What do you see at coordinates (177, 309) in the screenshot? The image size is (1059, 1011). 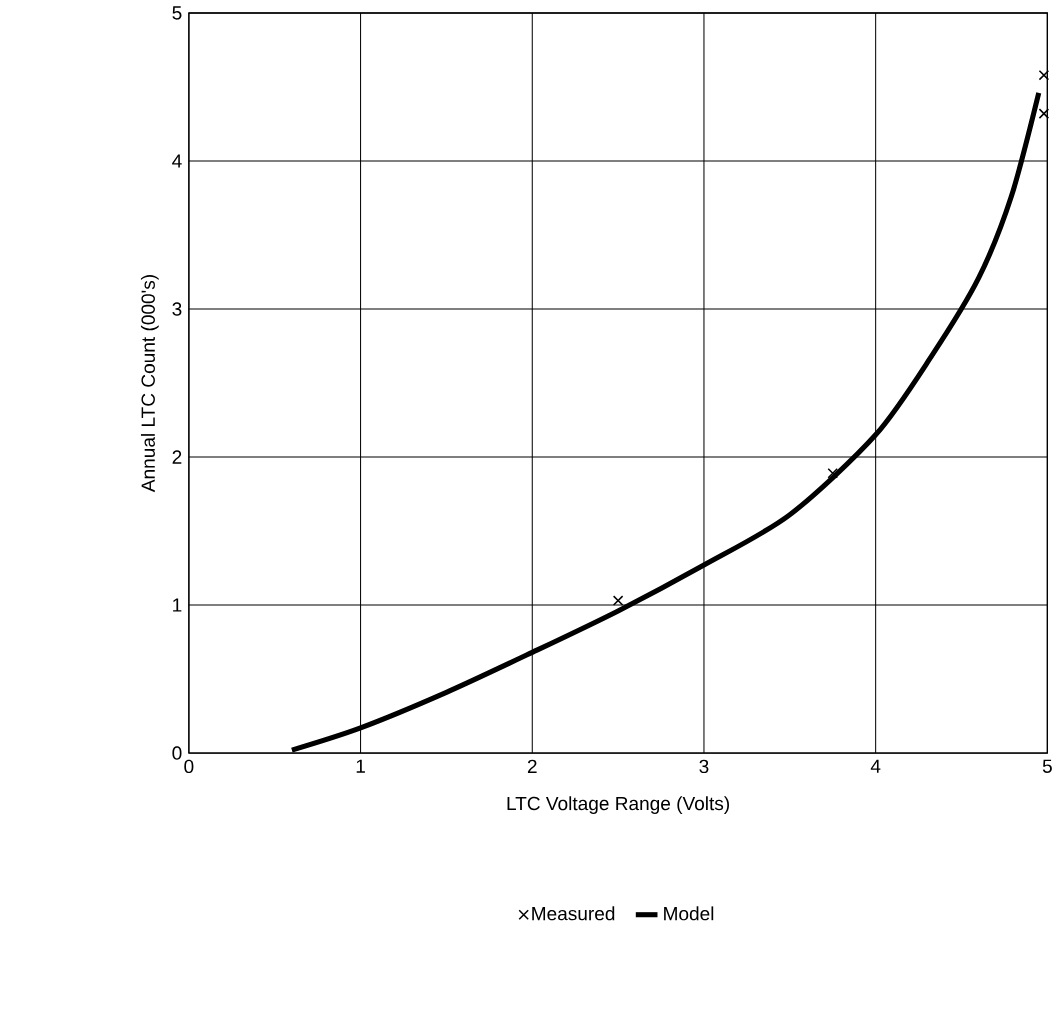 I see `y-tick-label: 3` at bounding box center [177, 309].